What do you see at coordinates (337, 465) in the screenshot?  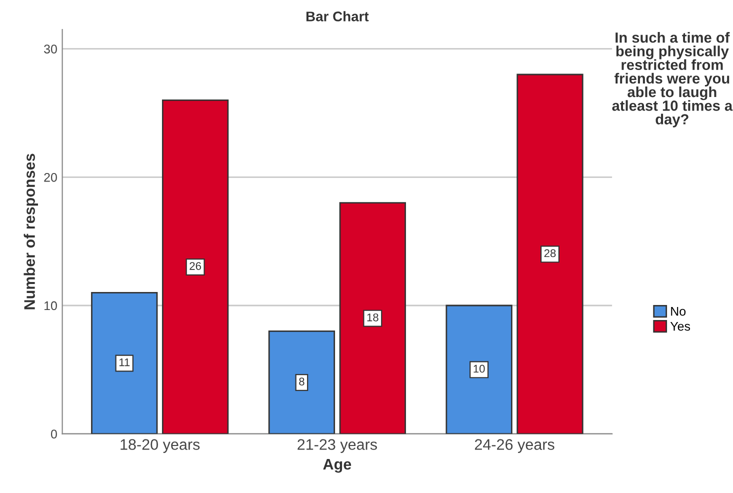 I see `x-axis-title: Age` at bounding box center [337, 465].